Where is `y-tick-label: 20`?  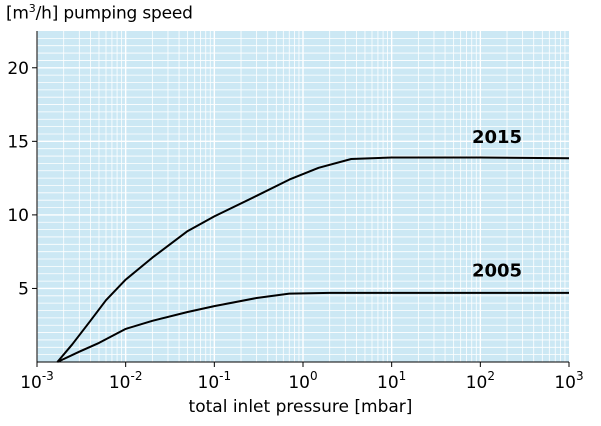 y-tick-label: 20 is located at coordinates (18, 69).